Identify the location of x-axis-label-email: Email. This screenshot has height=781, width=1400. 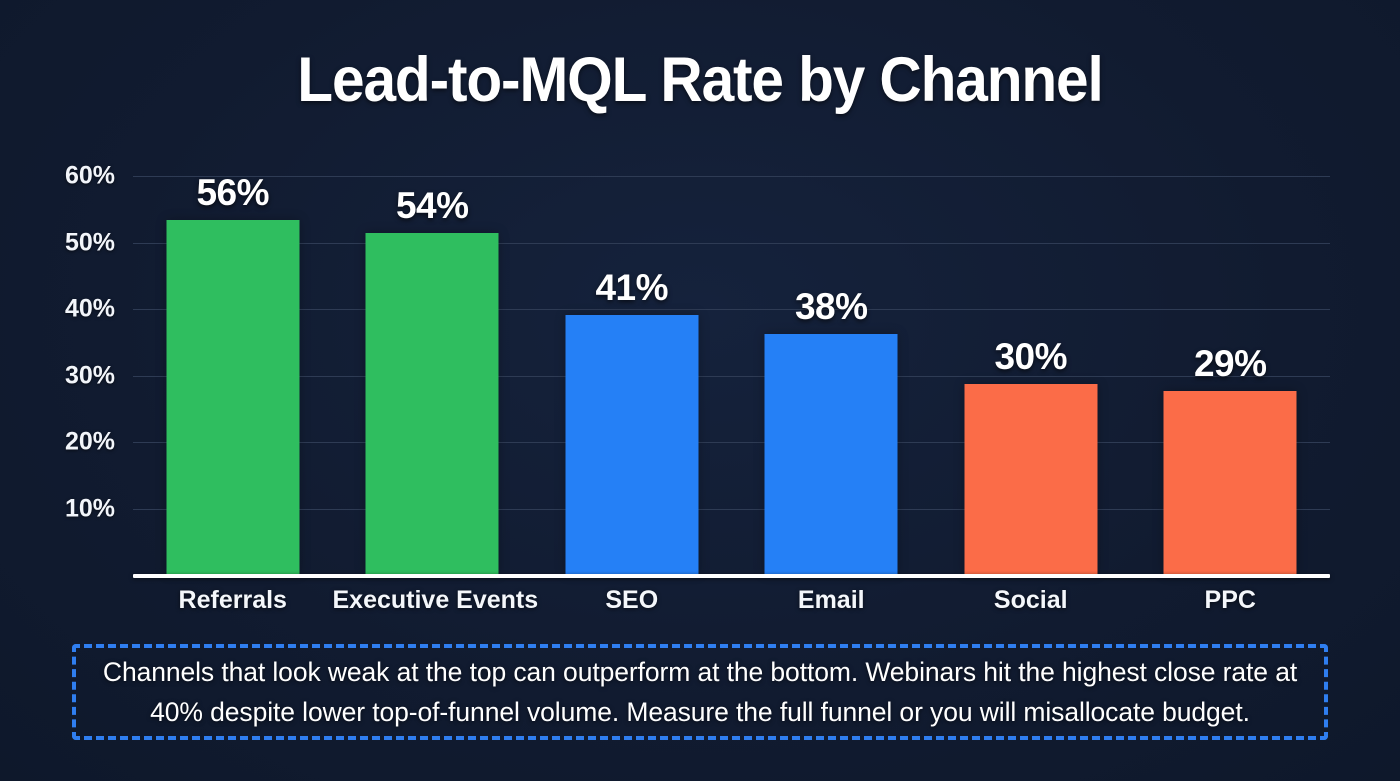
(831, 600).